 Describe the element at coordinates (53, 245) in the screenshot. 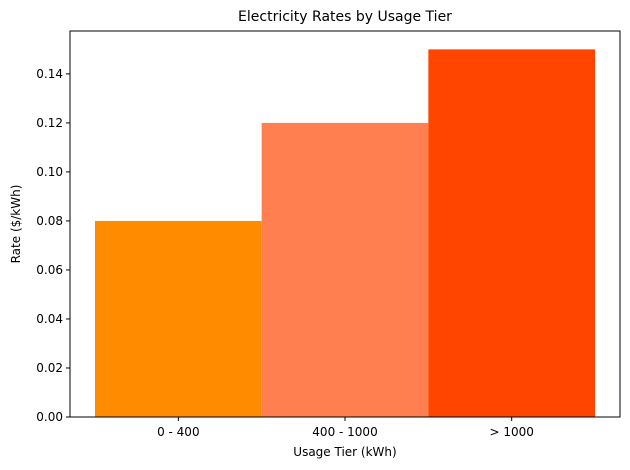

I see `y-axis: 0.00 0.02 0.04 0.06 0.08 0.10 0.12 0.14` at that location.